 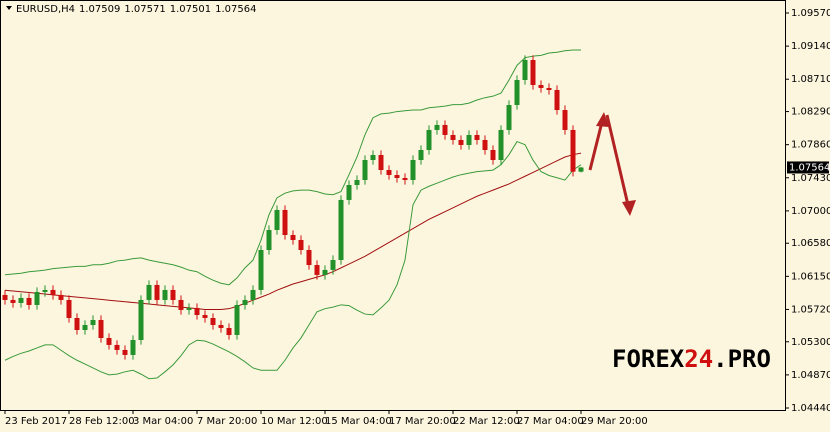 What do you see at coordinates (99, 9) in the screenshot?
I see `ohlc-open: 1.07509` at bounding box center [99, 9].